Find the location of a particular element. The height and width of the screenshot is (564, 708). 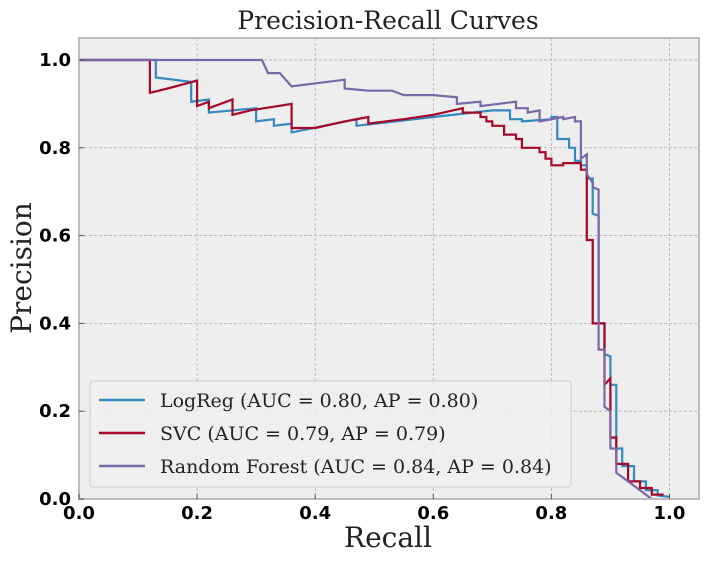

y-tick-label: 0.0 is located at coordinates (55, 499).